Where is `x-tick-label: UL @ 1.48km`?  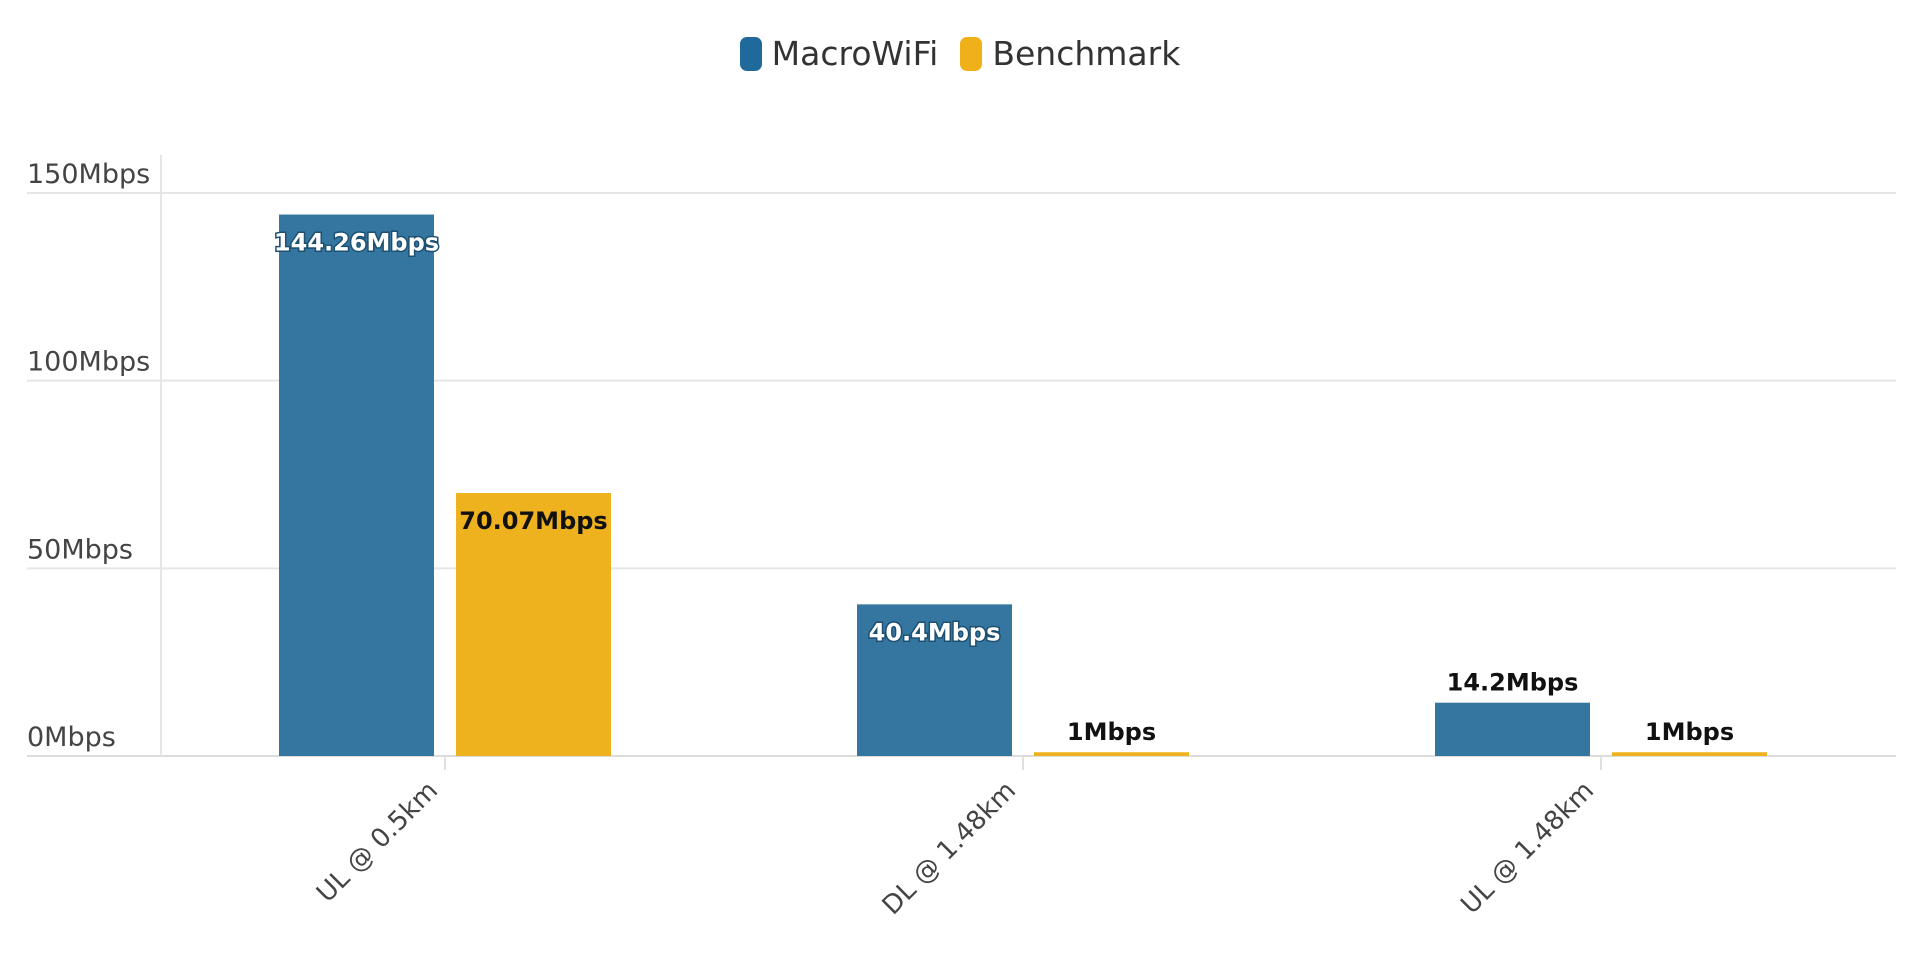
x-tick-label: UL @ 1.48km is located at coordinates (1527, 848).